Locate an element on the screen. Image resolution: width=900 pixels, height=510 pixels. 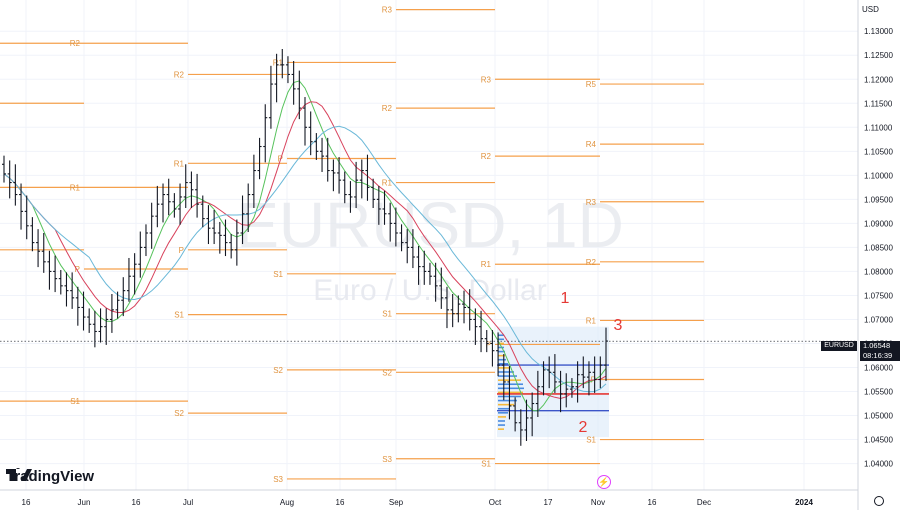
x-axis-ticks: 16 Jun 16 Jul Aug 16 Sep Oct 17 Nov 16 Dec 2024 is located at coordinates (418, 502).